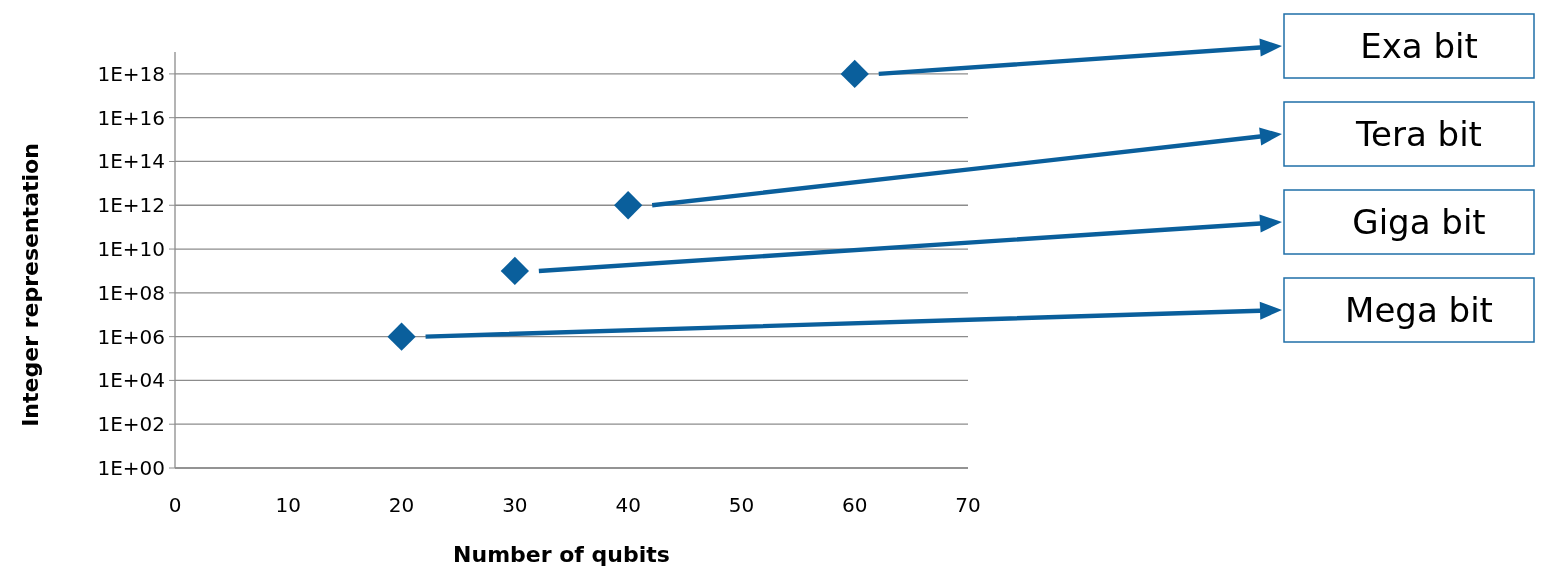 The image size is (1547, 575). Describe the element at coordinates (131, 117) in the screenshot. I see `y-tick-label: 1E+16` at that location.